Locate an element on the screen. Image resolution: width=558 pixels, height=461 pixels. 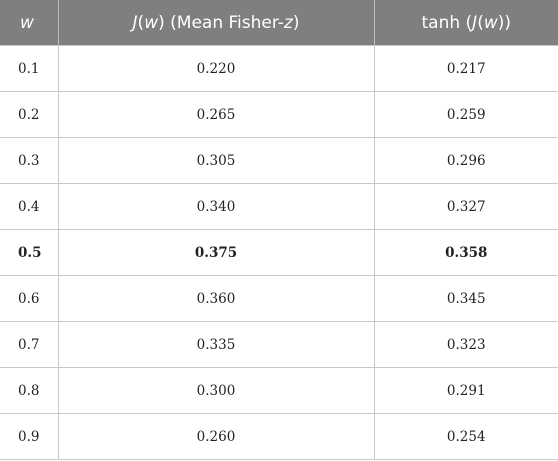
table-row: 0.4 0.340 0.327 is located at coordinates (279, 206).